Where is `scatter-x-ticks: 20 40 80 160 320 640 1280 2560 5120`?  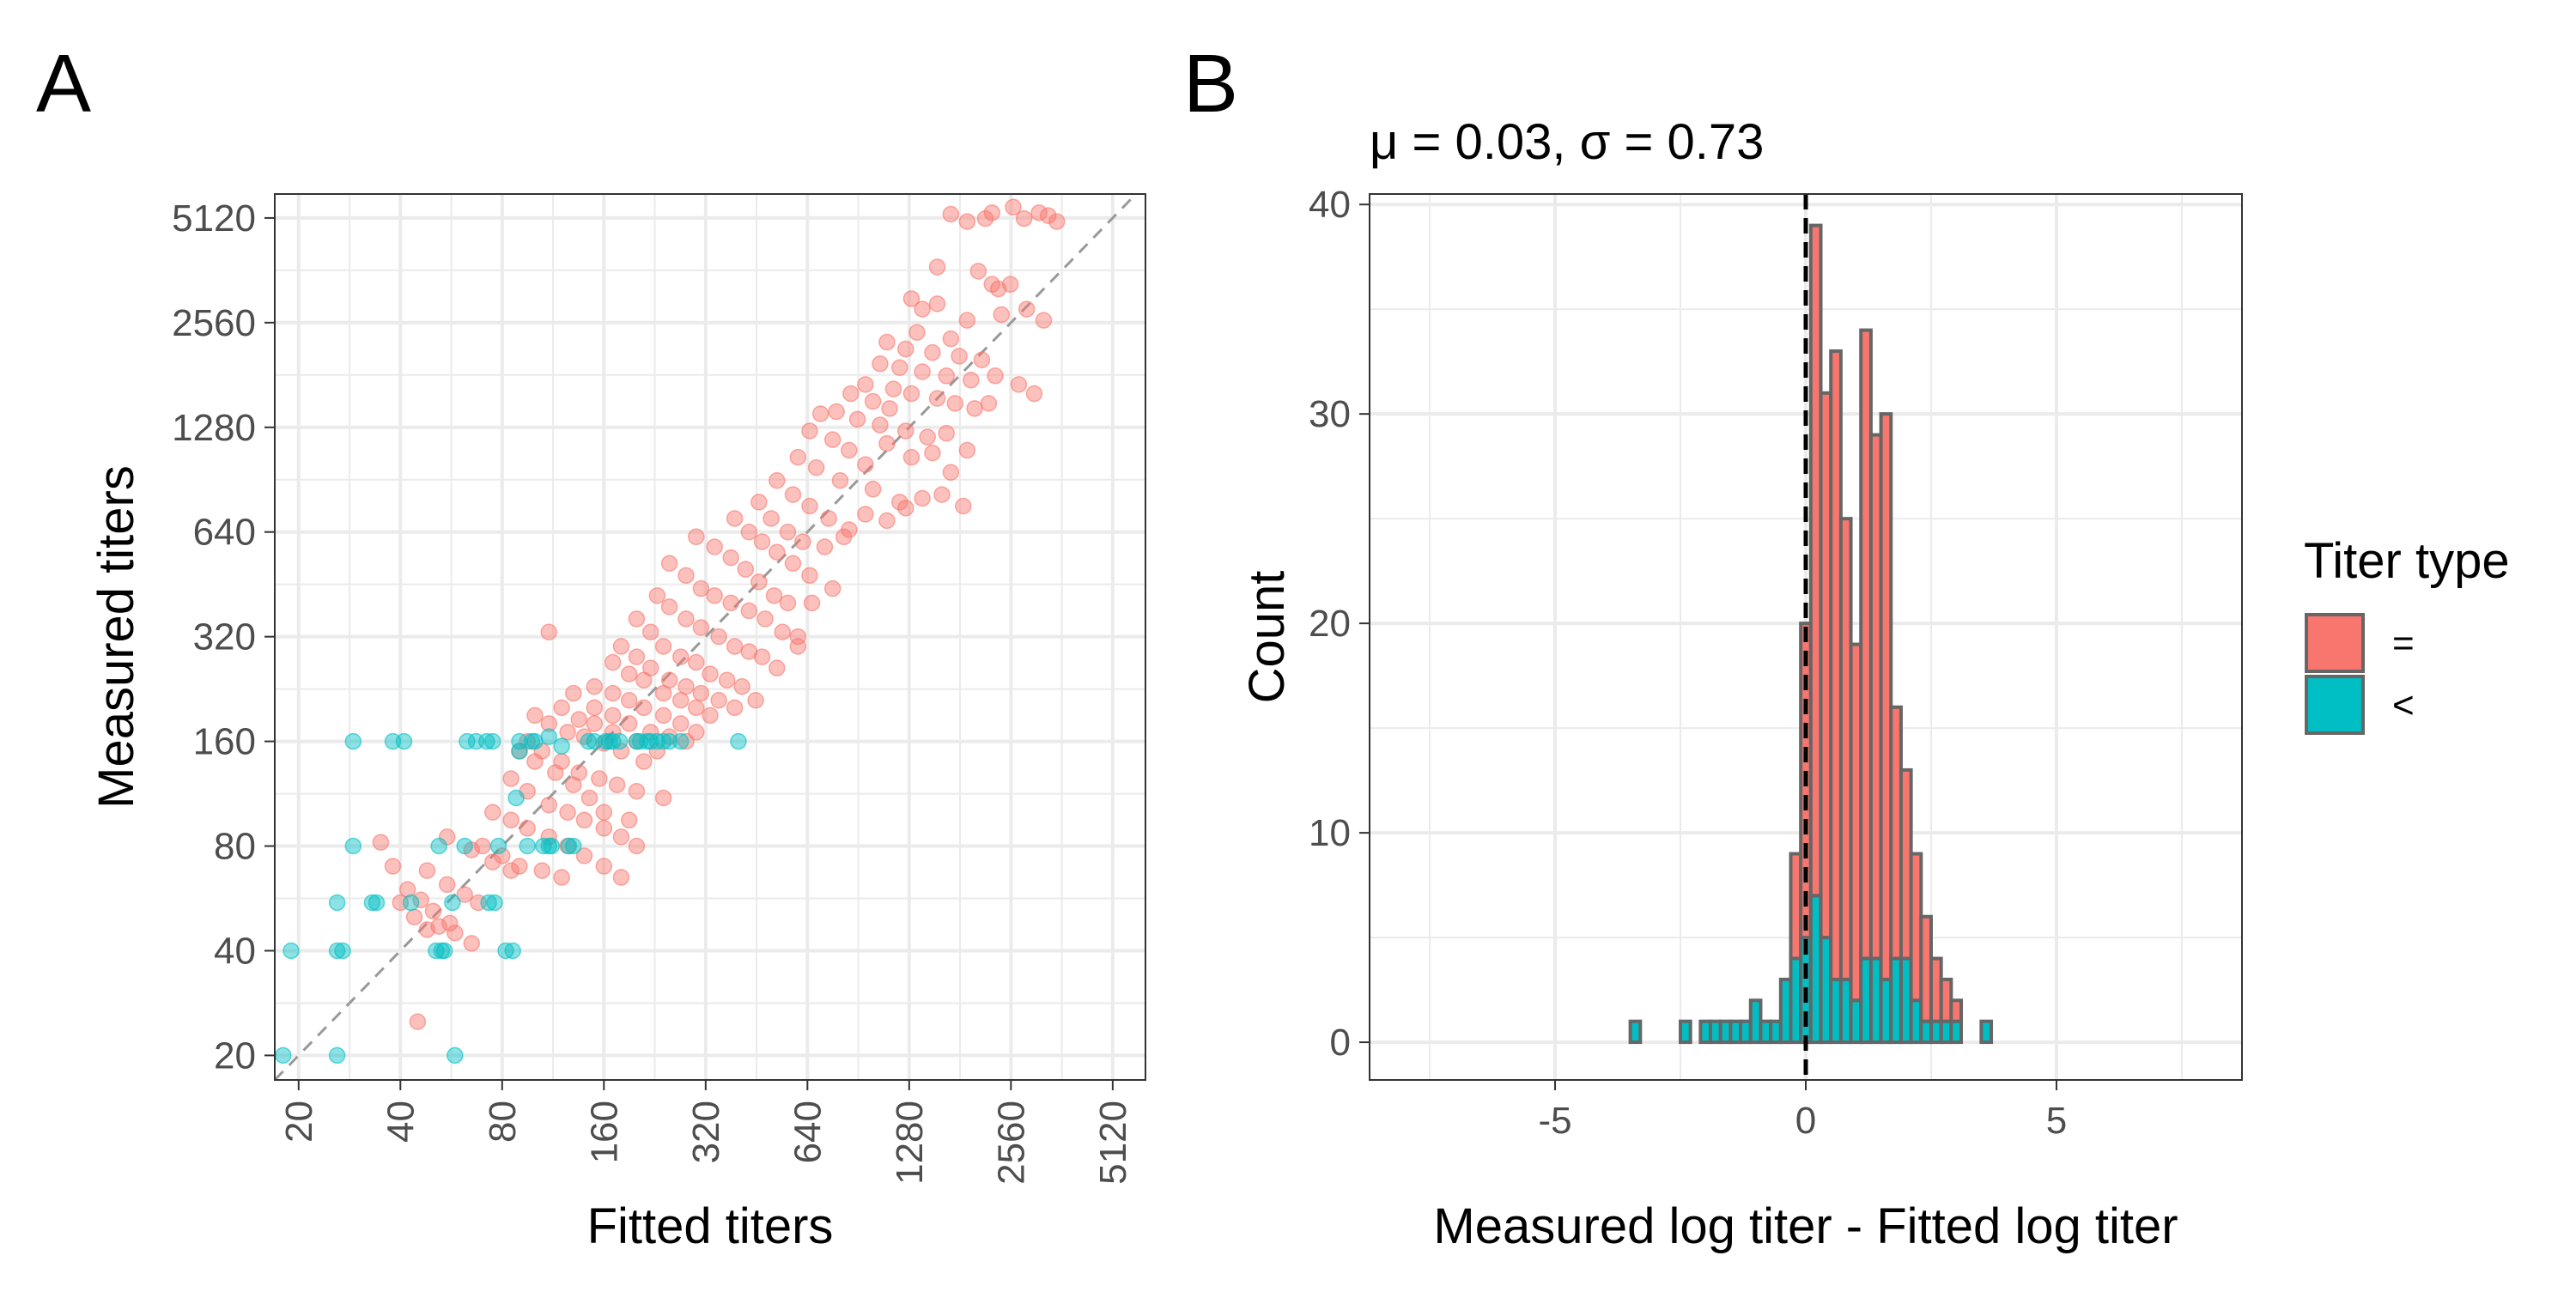 scatter-x-ticks: 20 40 80 160 320 640 1280 2560 5120 is located at coordinates (706, 1132).